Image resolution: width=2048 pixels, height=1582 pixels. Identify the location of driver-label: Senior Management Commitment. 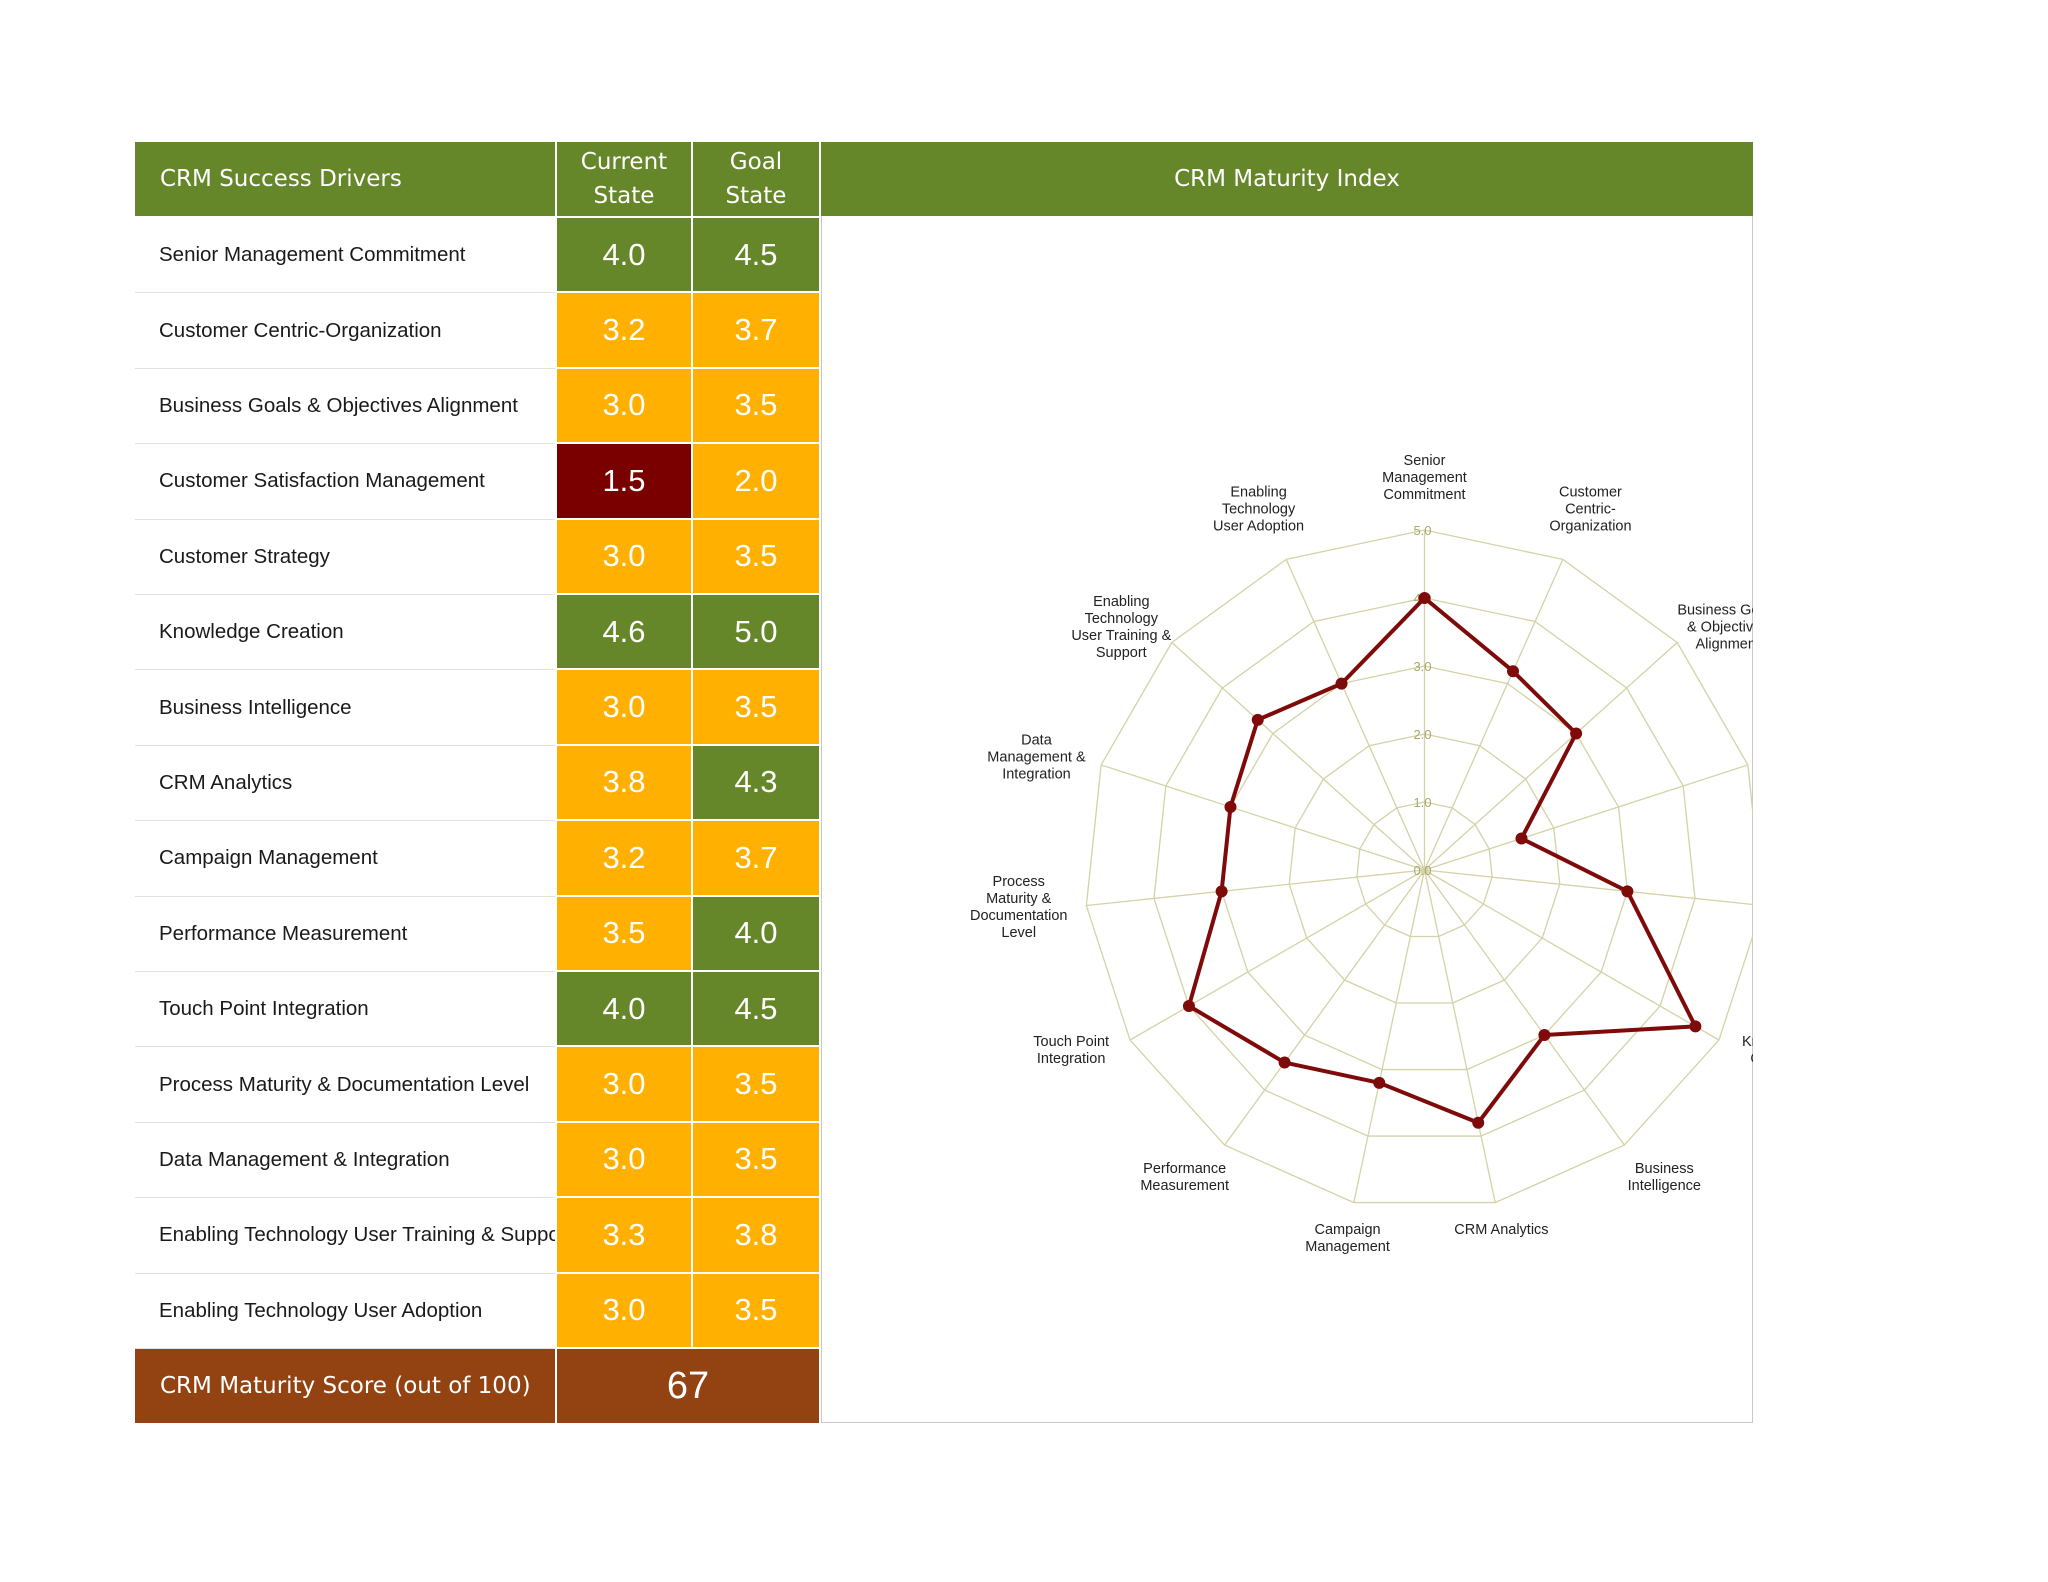
(345, 256).